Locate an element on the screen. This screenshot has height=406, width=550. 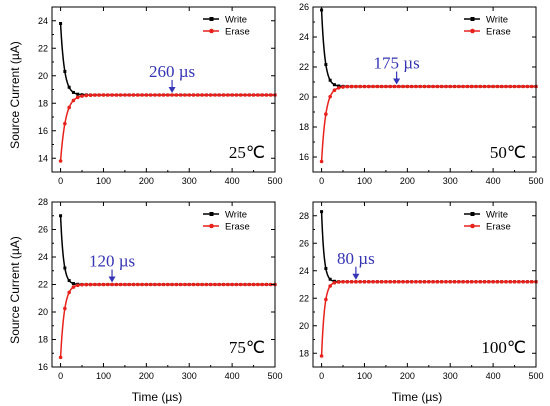
y-tick-label: 22 is located at coordinates (304, 298).